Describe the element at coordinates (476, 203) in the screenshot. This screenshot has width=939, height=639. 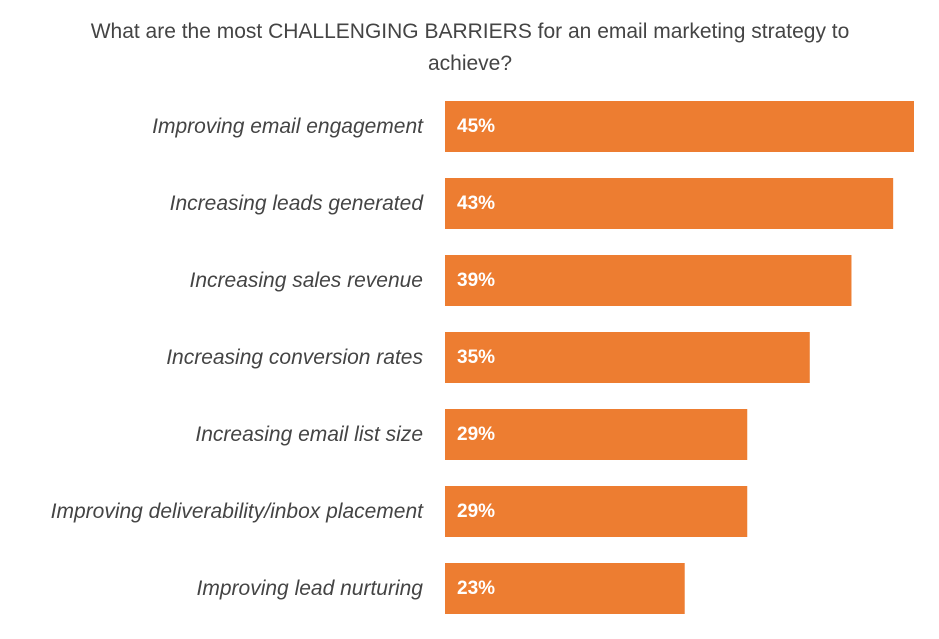
I see `value-label: 43%` at that location.